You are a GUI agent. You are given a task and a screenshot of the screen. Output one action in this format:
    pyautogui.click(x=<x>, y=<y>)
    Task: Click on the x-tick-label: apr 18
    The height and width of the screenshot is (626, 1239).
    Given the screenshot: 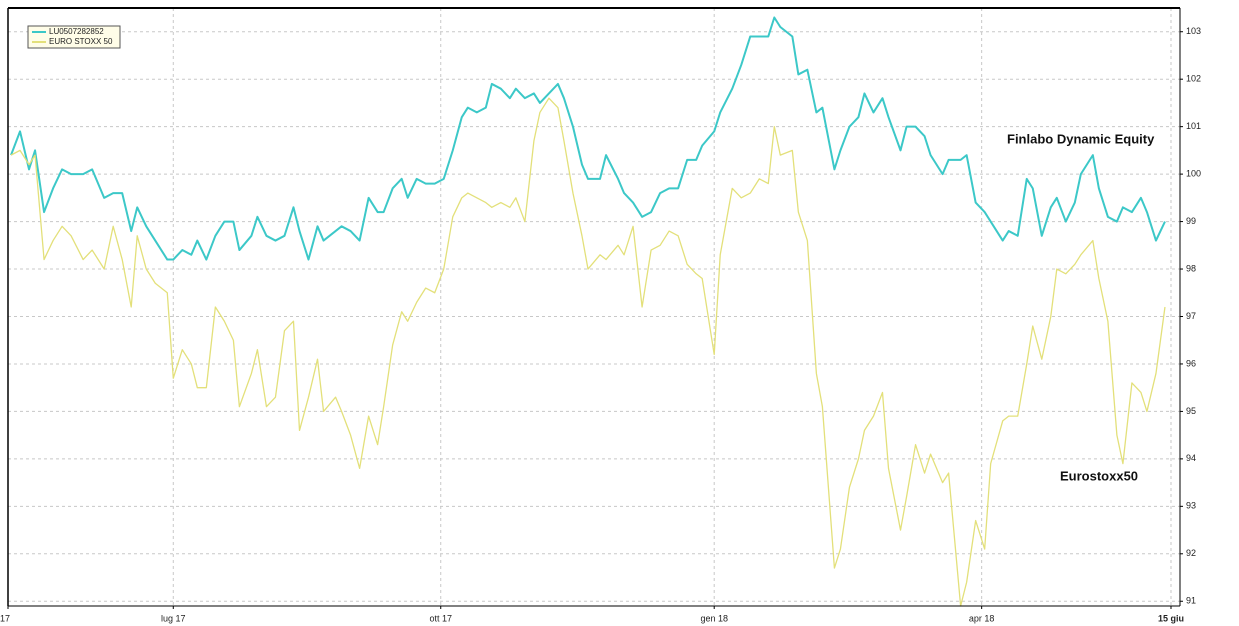 What is the action you would take?
    pyautogui.click(x=982, y=618)
    